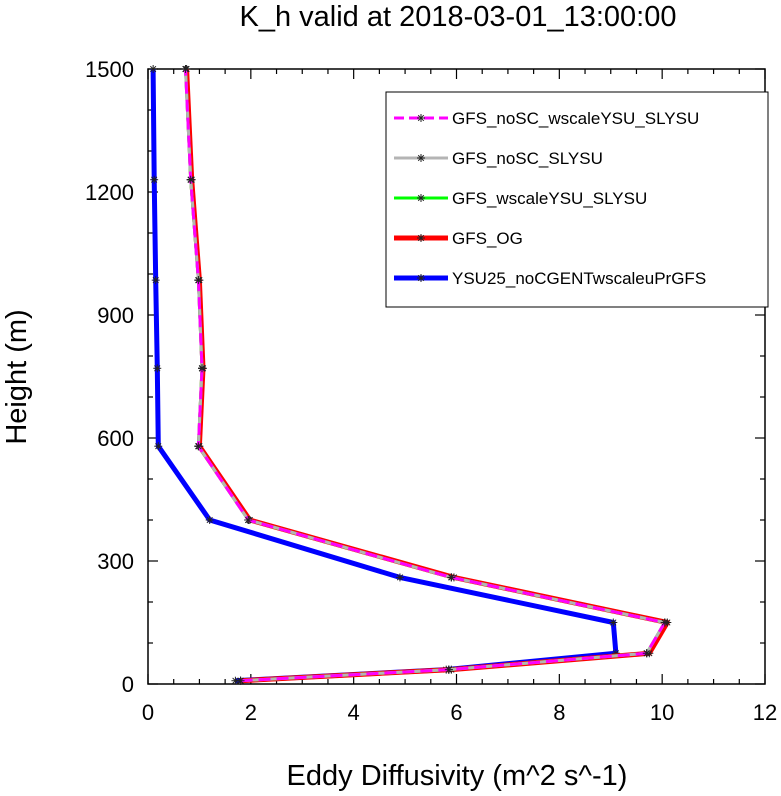  I want to click on y-tick-label: 1200, so click(109, 192).